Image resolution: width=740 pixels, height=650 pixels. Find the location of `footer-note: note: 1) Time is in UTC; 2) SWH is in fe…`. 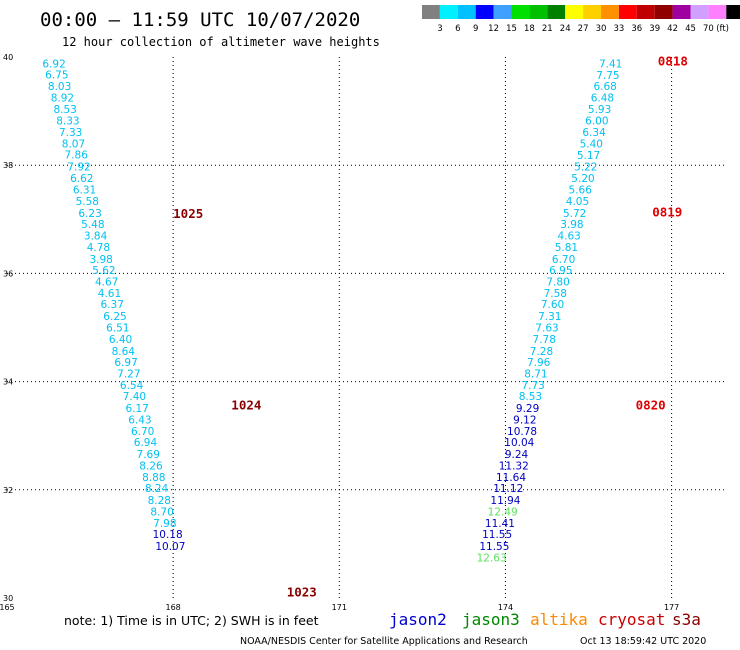

footer-note: note: 1) Time is in UTC; 2) SWH is in fe… is located at coordinates (191, 620).